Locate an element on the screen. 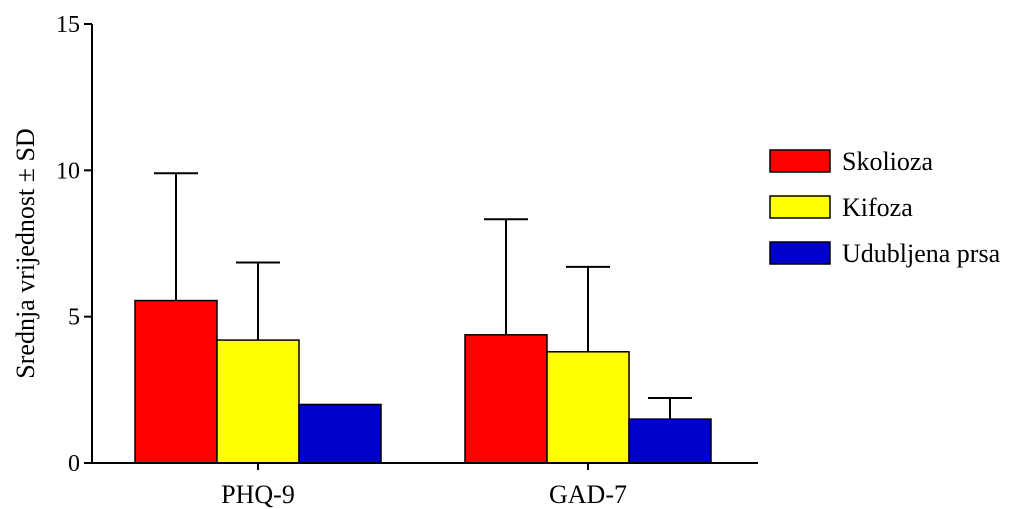  bar-phq-9-udubljena-prsa is located at coordinates (340, 433).